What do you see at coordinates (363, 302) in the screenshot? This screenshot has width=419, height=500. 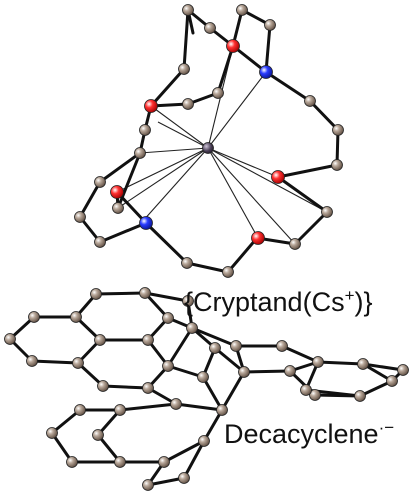 I see `cation-suffix-text: )}` at bounding box center [363, 302].